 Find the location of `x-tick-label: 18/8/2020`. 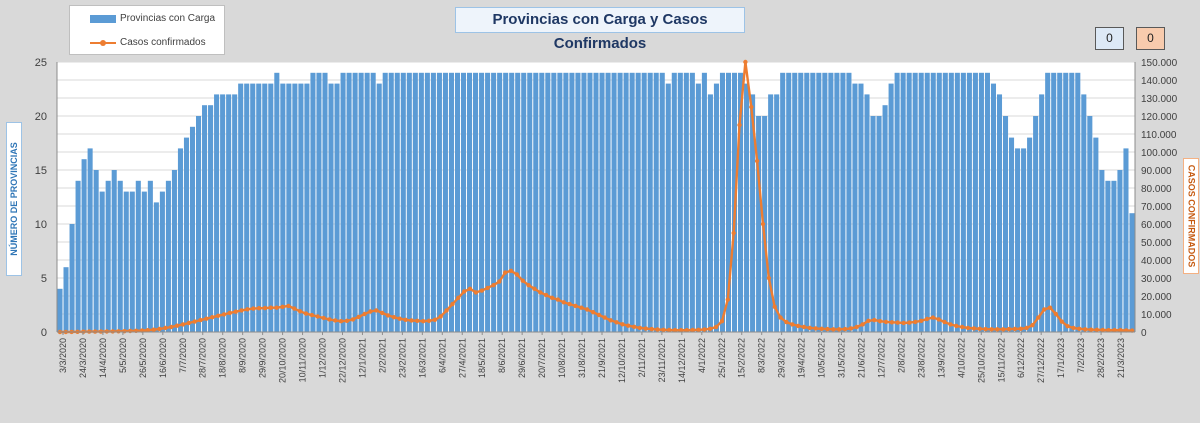

x-tick-label: 18/8/2020 is located at coordinates (223, 358).